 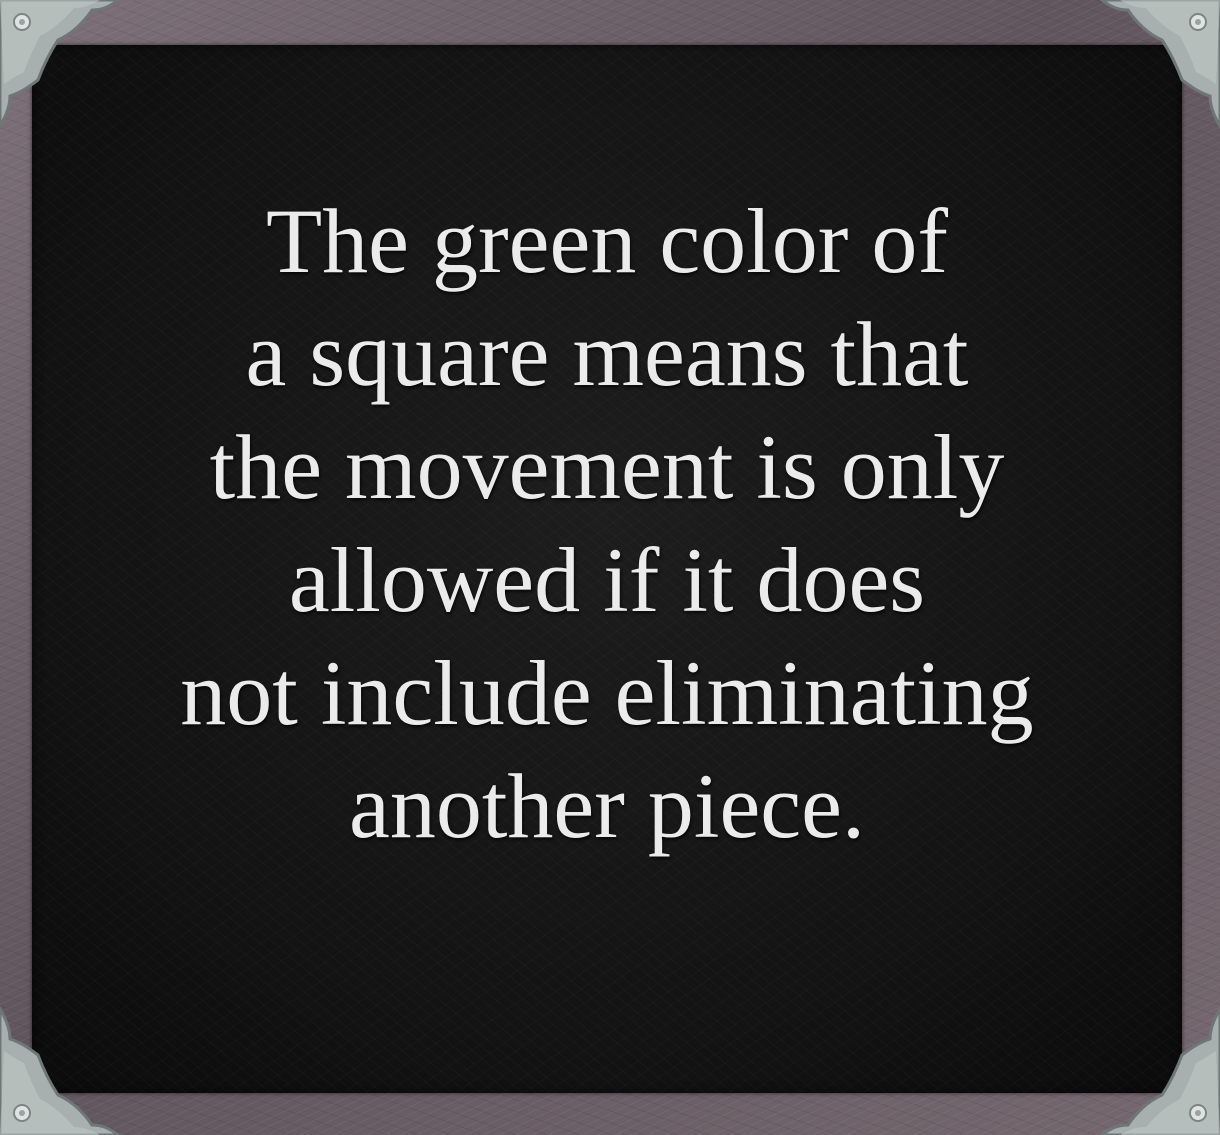 I want to click on message-line: the movement is only, so click(x=607, y=467).